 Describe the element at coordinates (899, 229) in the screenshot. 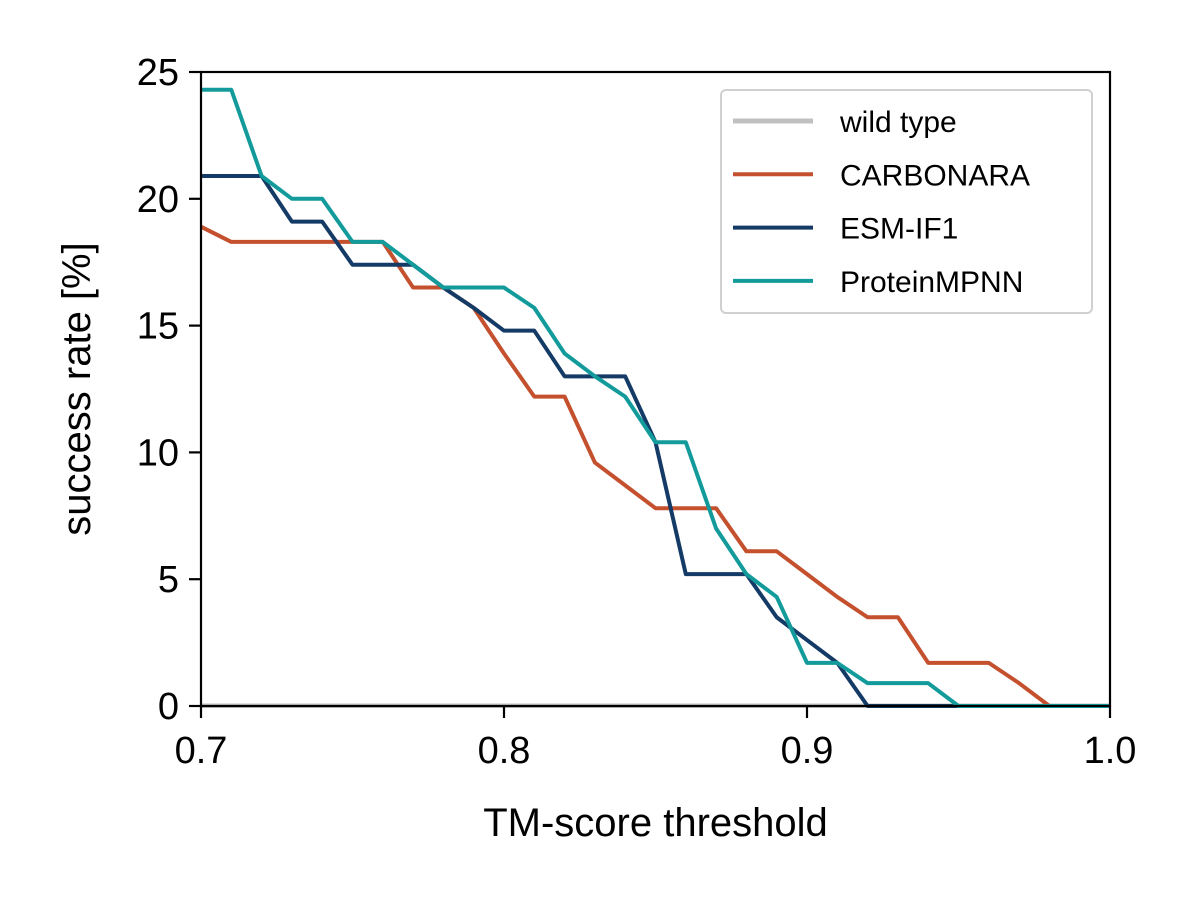

I see `legend-label: ESM-IF1` at that location.